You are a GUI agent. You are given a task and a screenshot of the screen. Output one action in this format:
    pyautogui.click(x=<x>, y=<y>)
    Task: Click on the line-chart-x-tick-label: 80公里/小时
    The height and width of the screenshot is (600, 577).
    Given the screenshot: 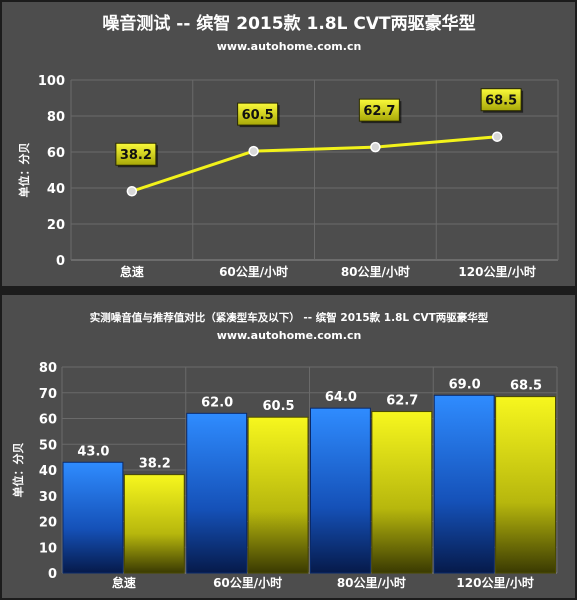 What is the action you would take?
    pyautogui.click(x=375, y=271)
    